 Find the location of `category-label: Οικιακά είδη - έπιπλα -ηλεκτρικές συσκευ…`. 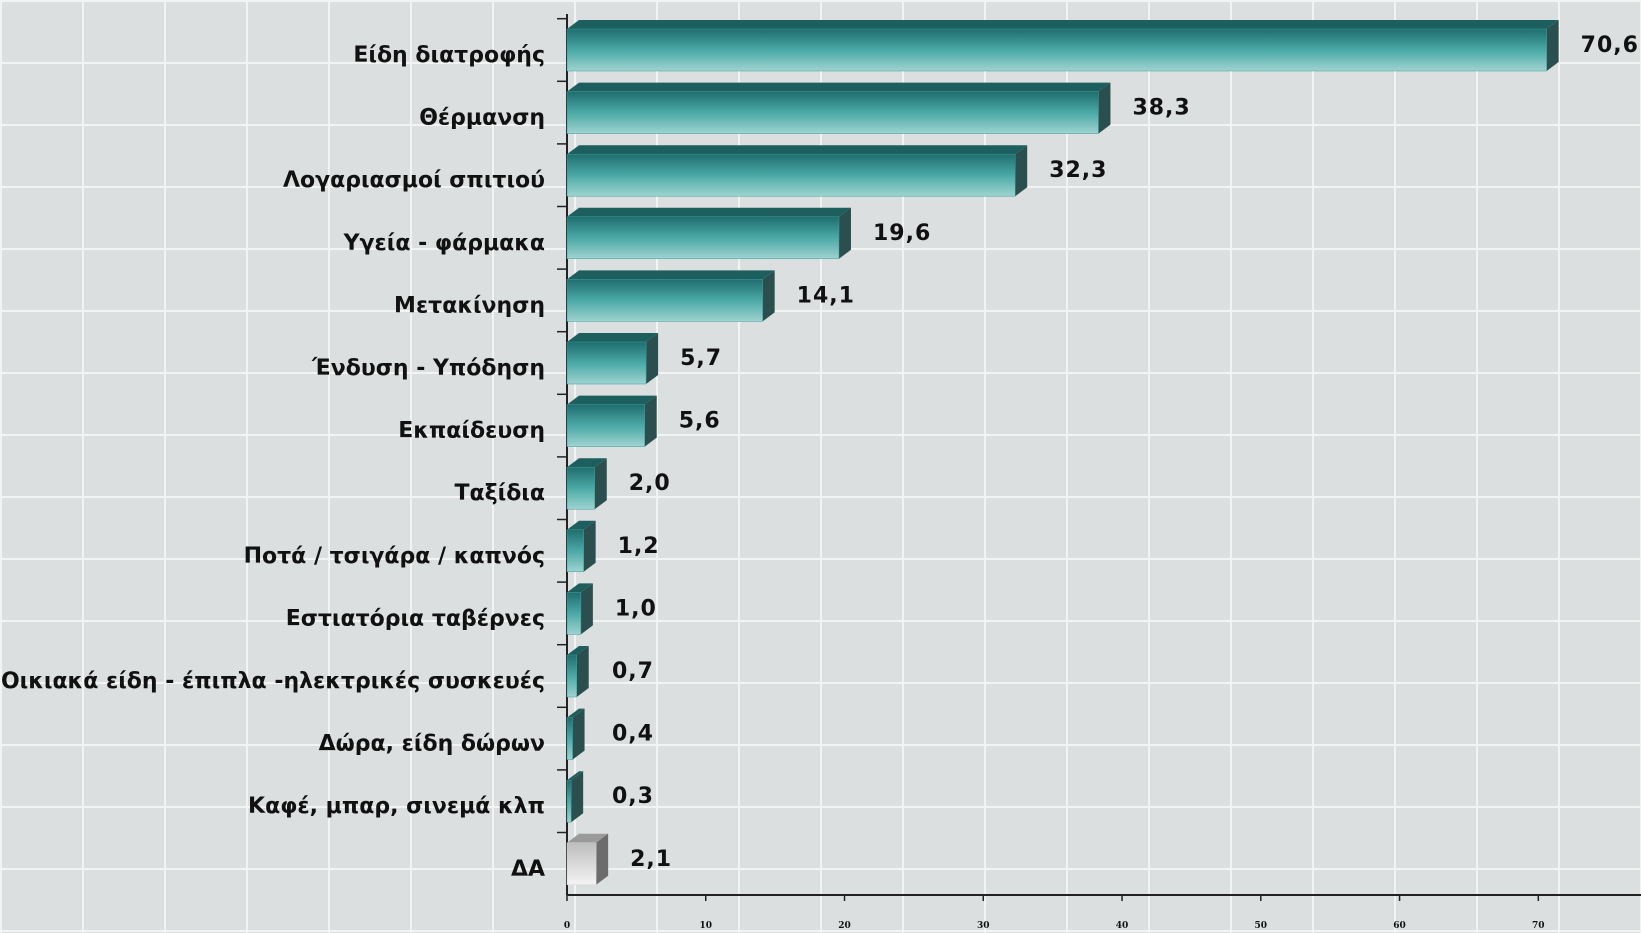

category-label: Οικιακά είδη - έπιπλα -ηλεκτρικές συσκευ… is located at coordinates (273, 681).